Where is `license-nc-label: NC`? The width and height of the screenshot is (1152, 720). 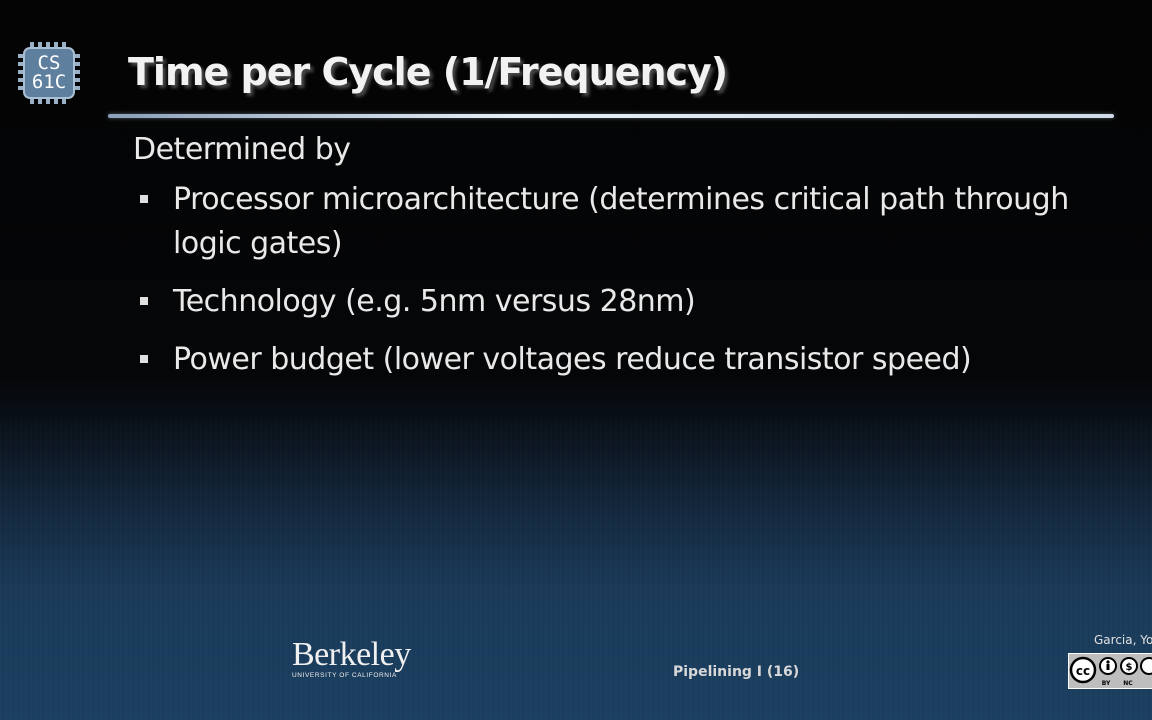
license-nc-label: NC is located at coordinates (1128, 683).